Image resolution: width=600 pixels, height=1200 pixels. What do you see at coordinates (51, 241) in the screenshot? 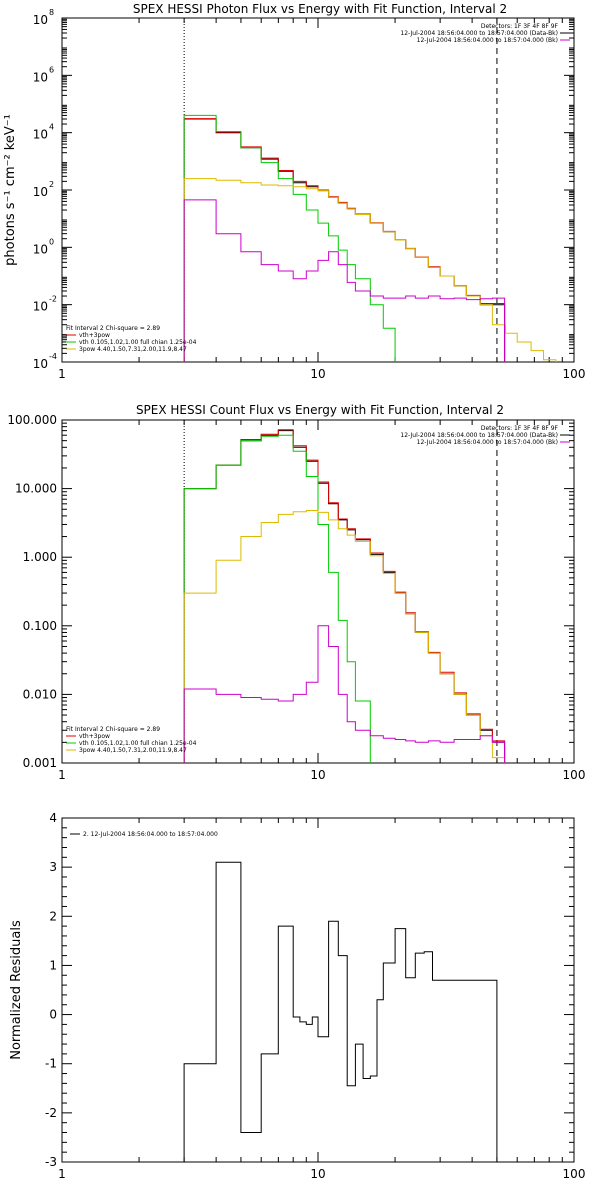
I see `y-tick-exponent: 0` at bounding box center [51, 241].